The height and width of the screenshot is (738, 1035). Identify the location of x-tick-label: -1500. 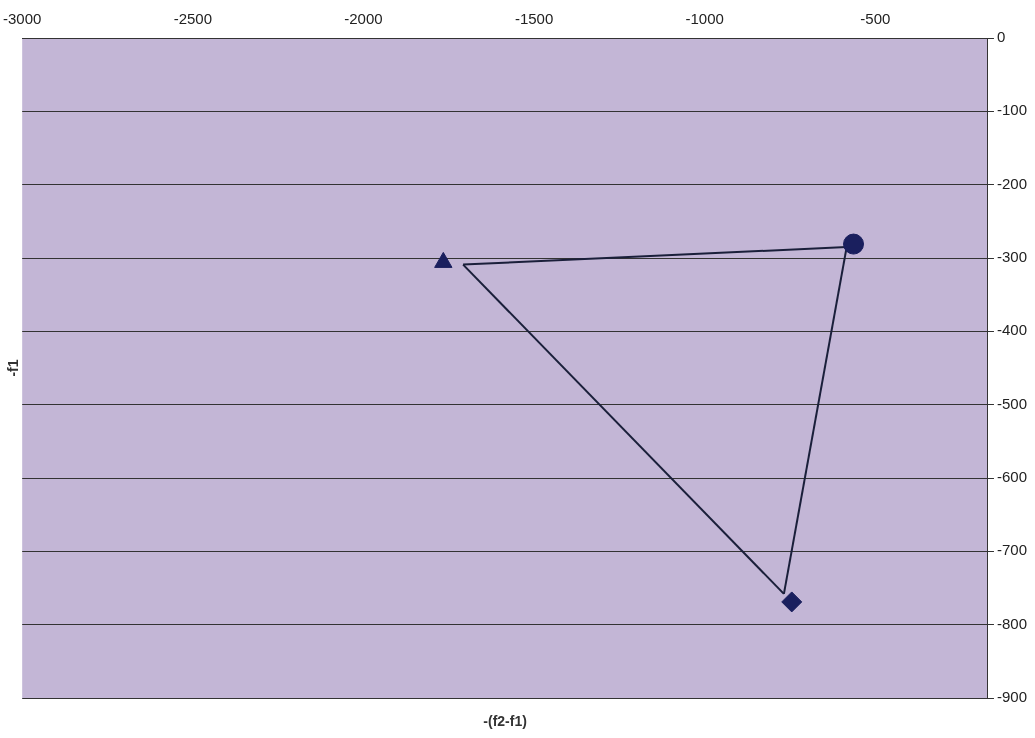
(534, 19).